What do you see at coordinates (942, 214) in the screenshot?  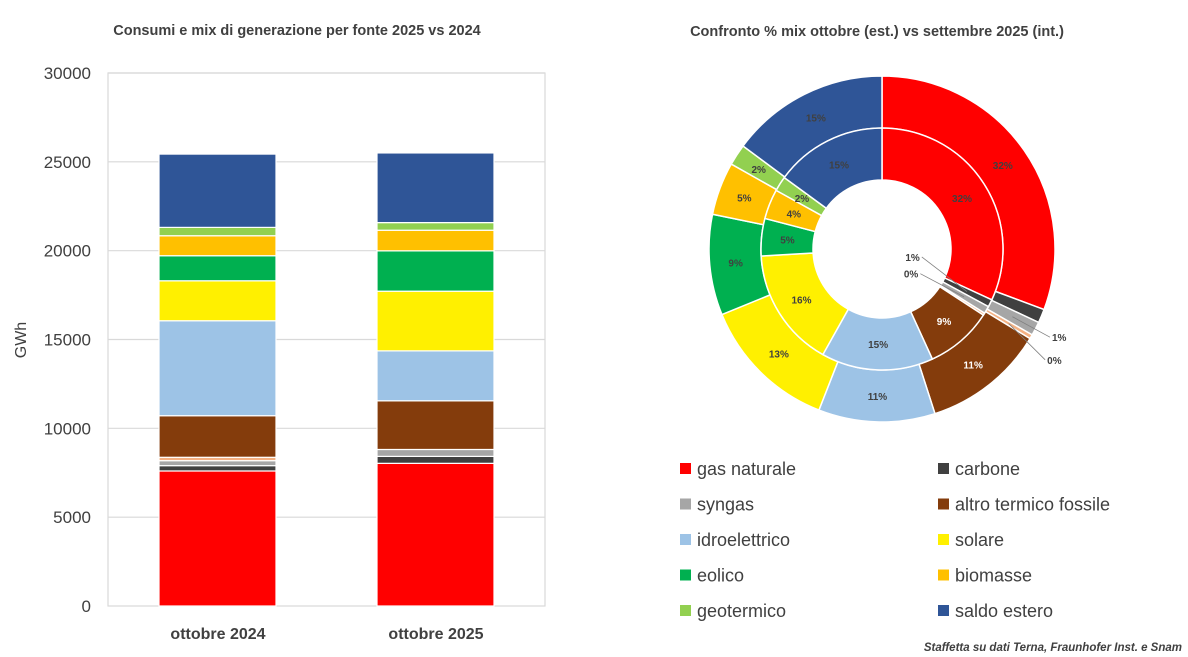 I see `inner-slice-gas-naturale` at bounding box center [942, 214].